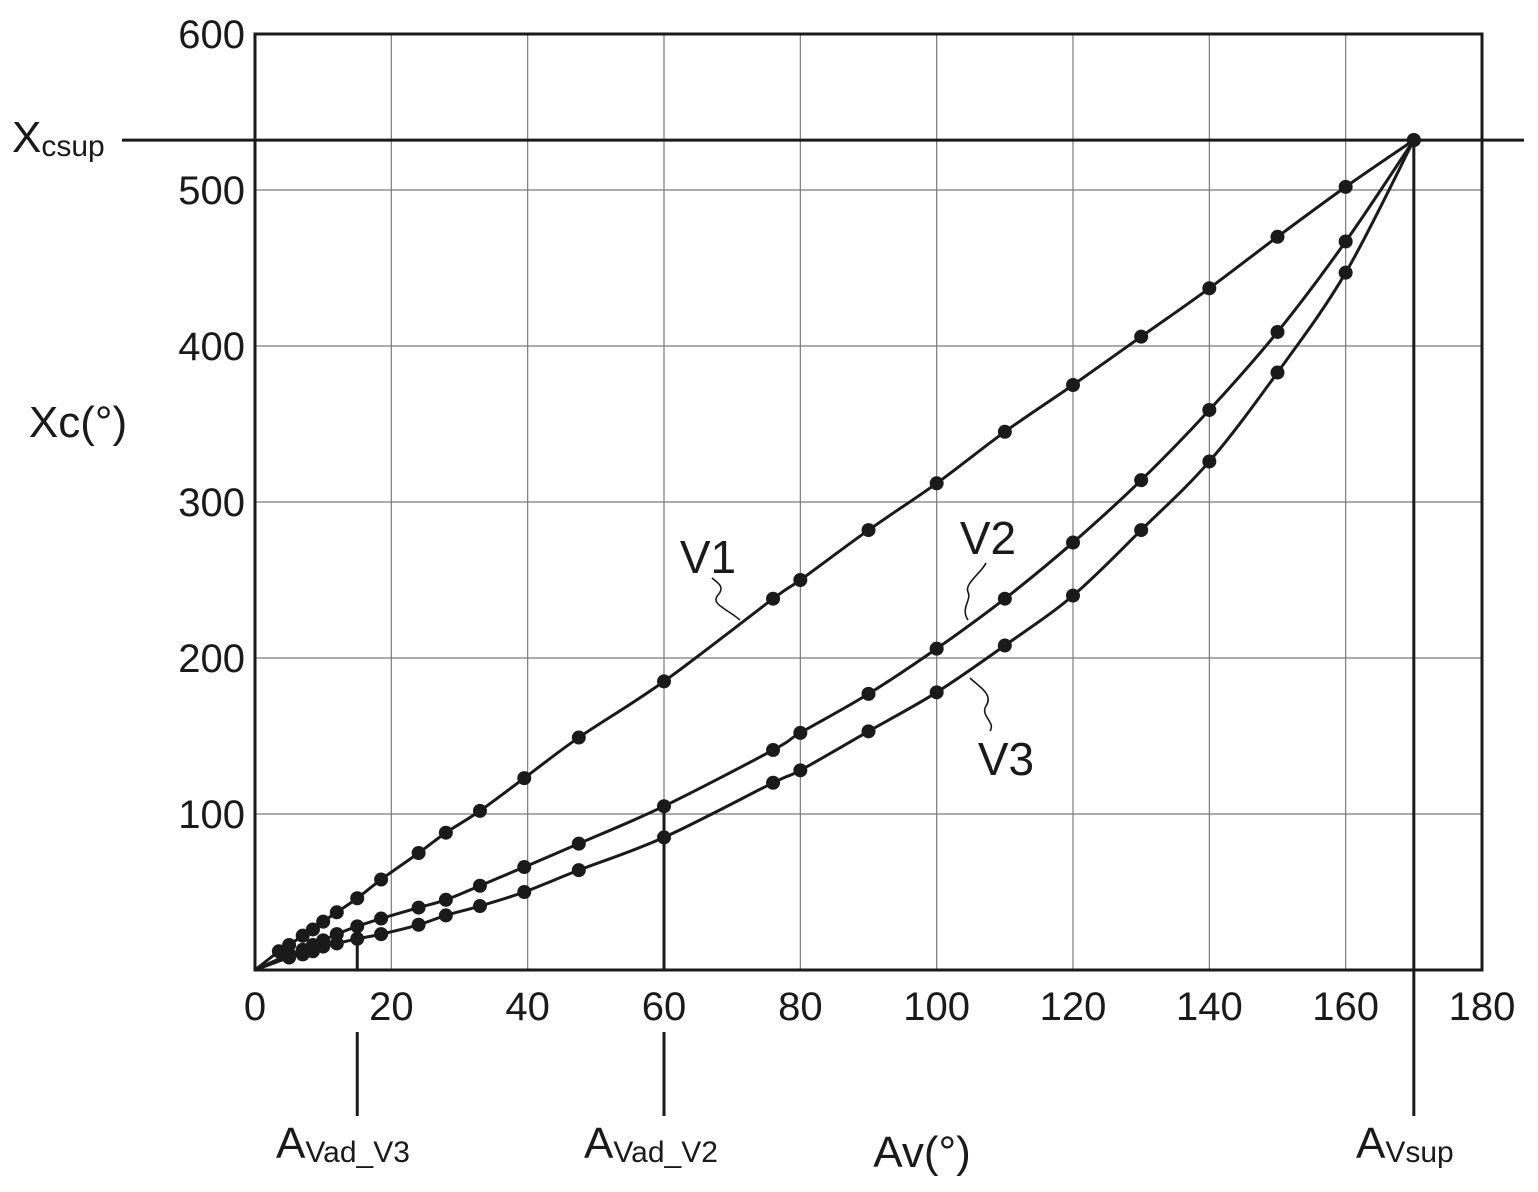  I want to click on y-axis-label: Xc(°), so click(78, 422).